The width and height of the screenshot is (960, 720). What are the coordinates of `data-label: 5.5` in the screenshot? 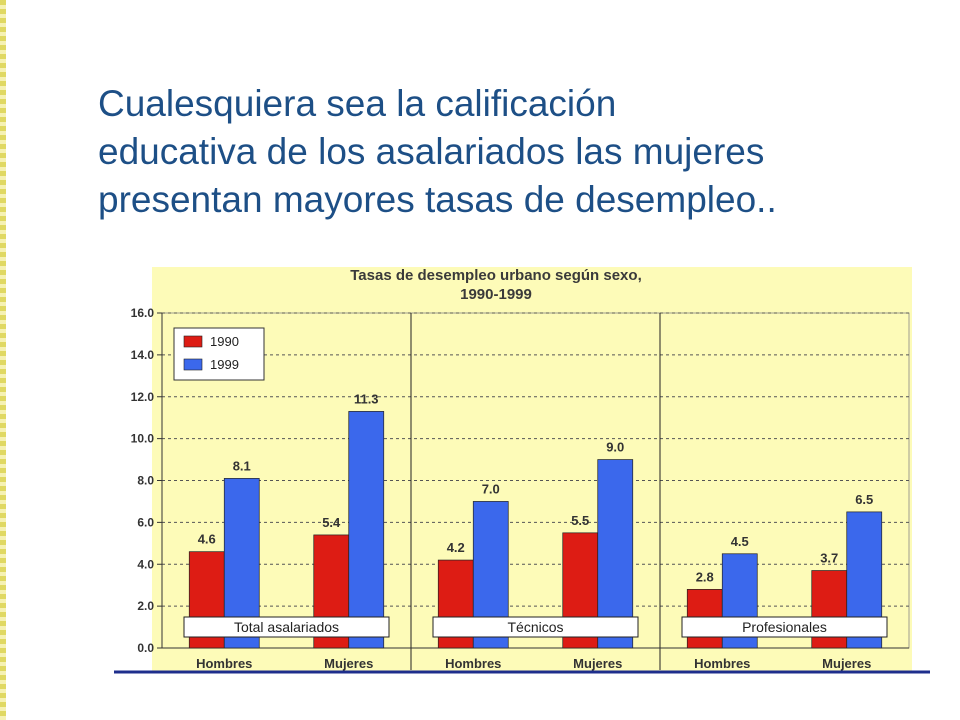 It's located at (580, 520).